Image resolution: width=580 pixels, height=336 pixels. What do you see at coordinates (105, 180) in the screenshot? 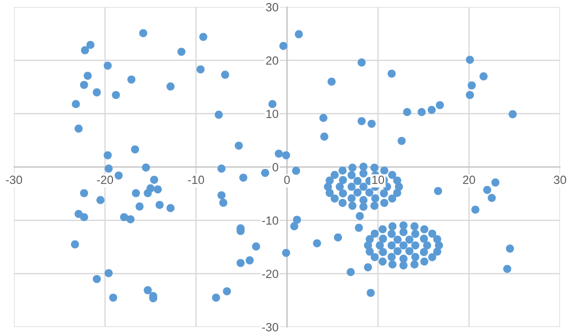
I see `x-tick-label: -20` at bounding box center [105, 180].